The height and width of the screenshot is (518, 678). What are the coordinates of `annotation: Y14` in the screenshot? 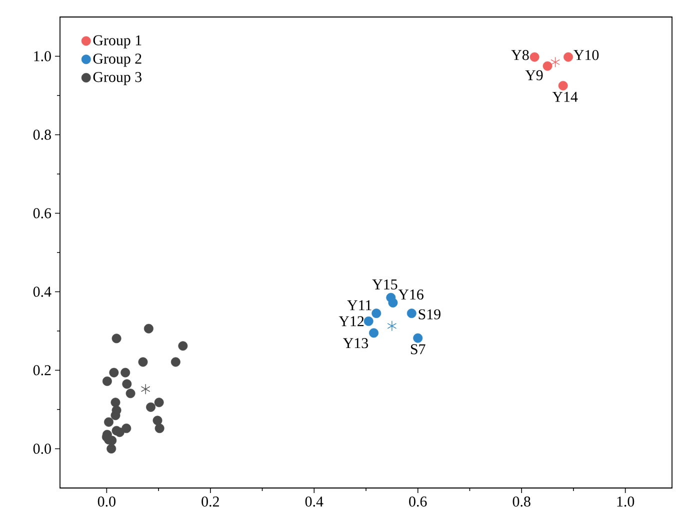 It's located at (565, 97).